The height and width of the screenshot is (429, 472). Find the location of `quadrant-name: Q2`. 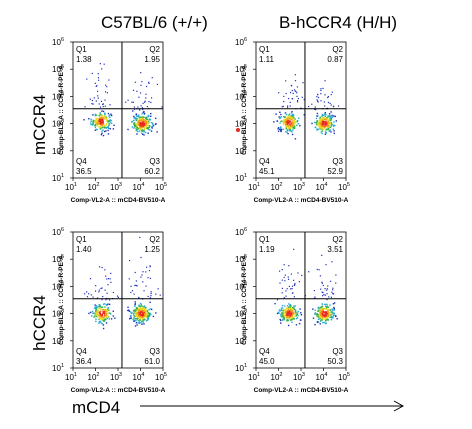

quadrant-name: Q2 is located at coordinates (337, 239).